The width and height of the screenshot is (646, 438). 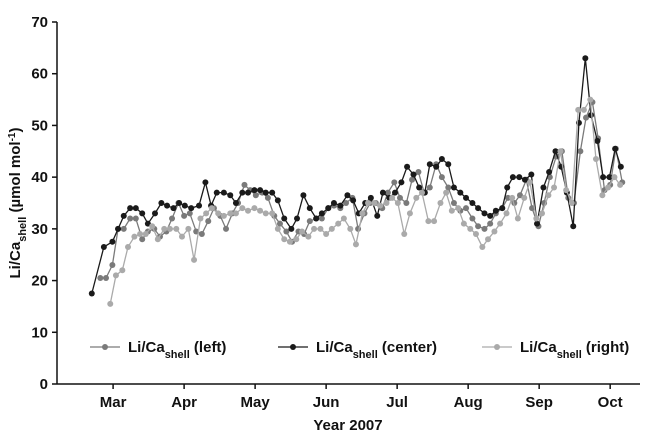 I want to click on text-part: shell, so click(x=23, y=229).